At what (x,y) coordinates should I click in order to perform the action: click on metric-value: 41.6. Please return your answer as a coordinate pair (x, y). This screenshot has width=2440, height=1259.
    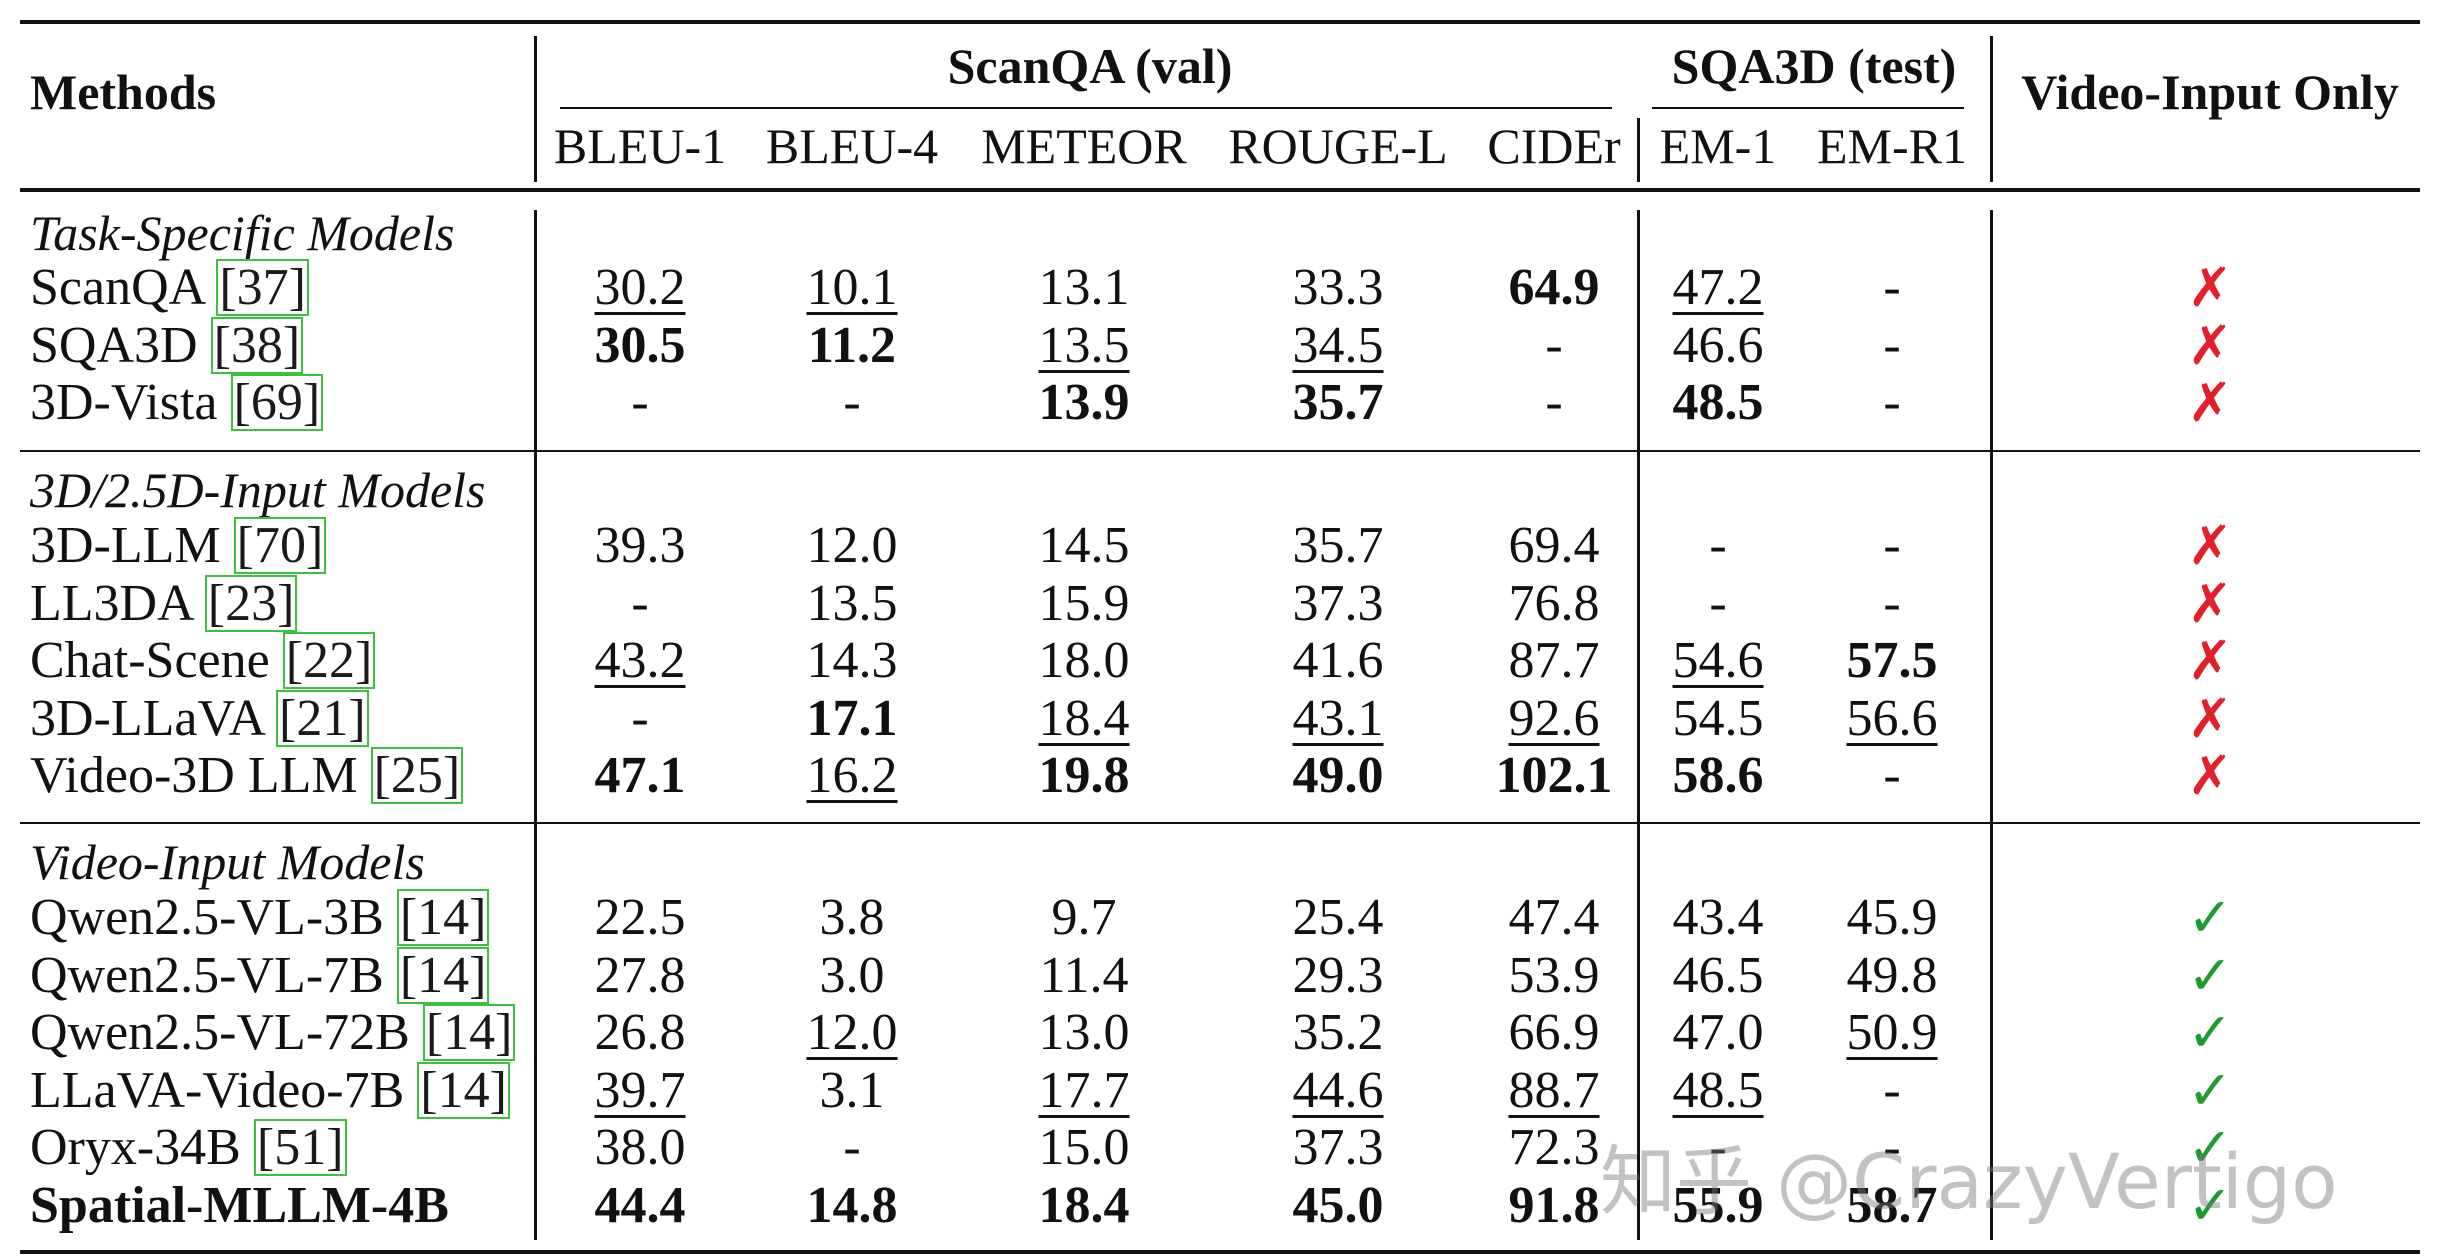
    Looking at the image, I should click on (1338, 660).